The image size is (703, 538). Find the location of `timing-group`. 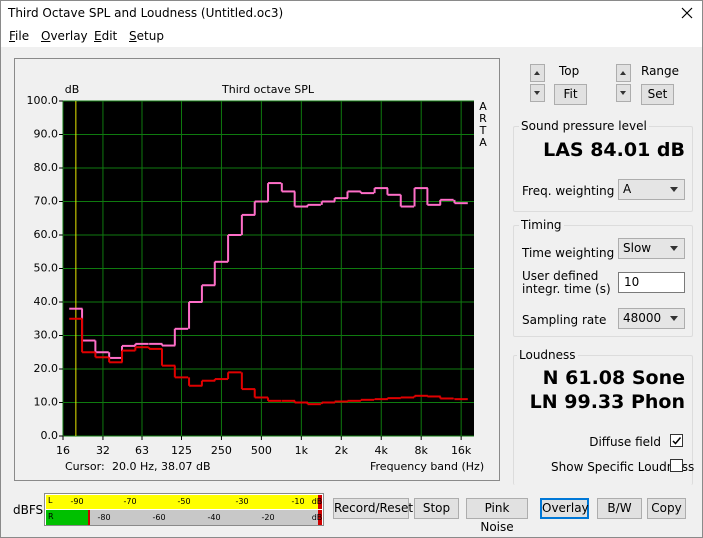

timing-group is located at coordinates (603, 281).